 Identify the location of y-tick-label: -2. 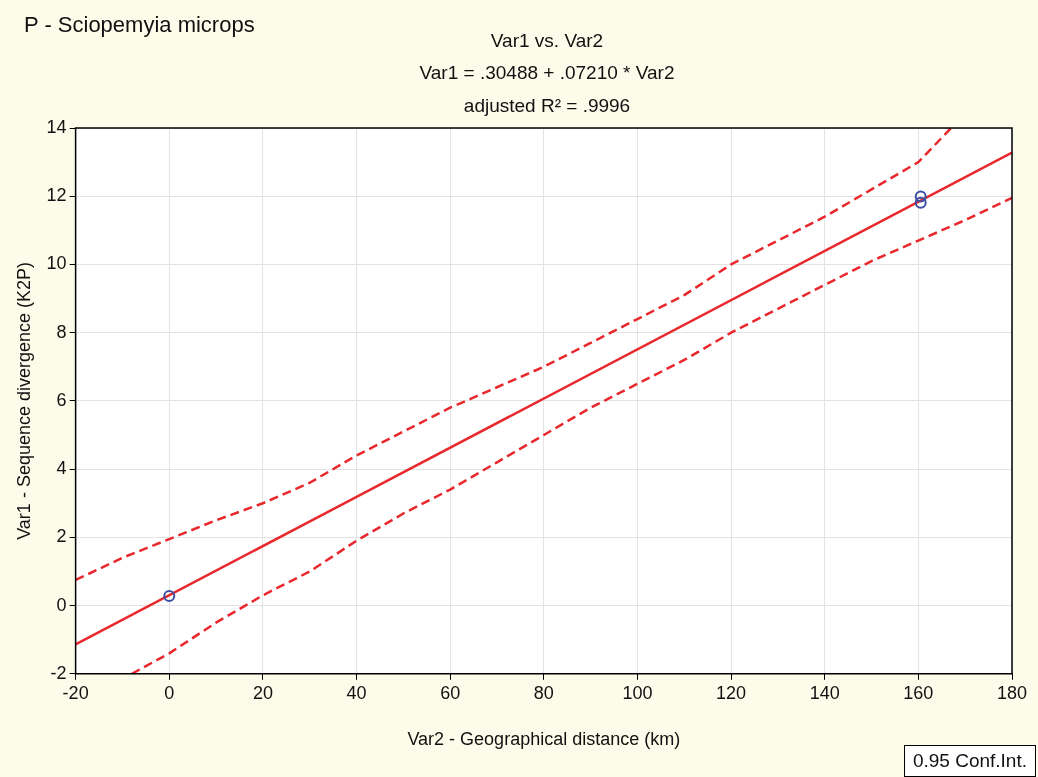
(58, 672).